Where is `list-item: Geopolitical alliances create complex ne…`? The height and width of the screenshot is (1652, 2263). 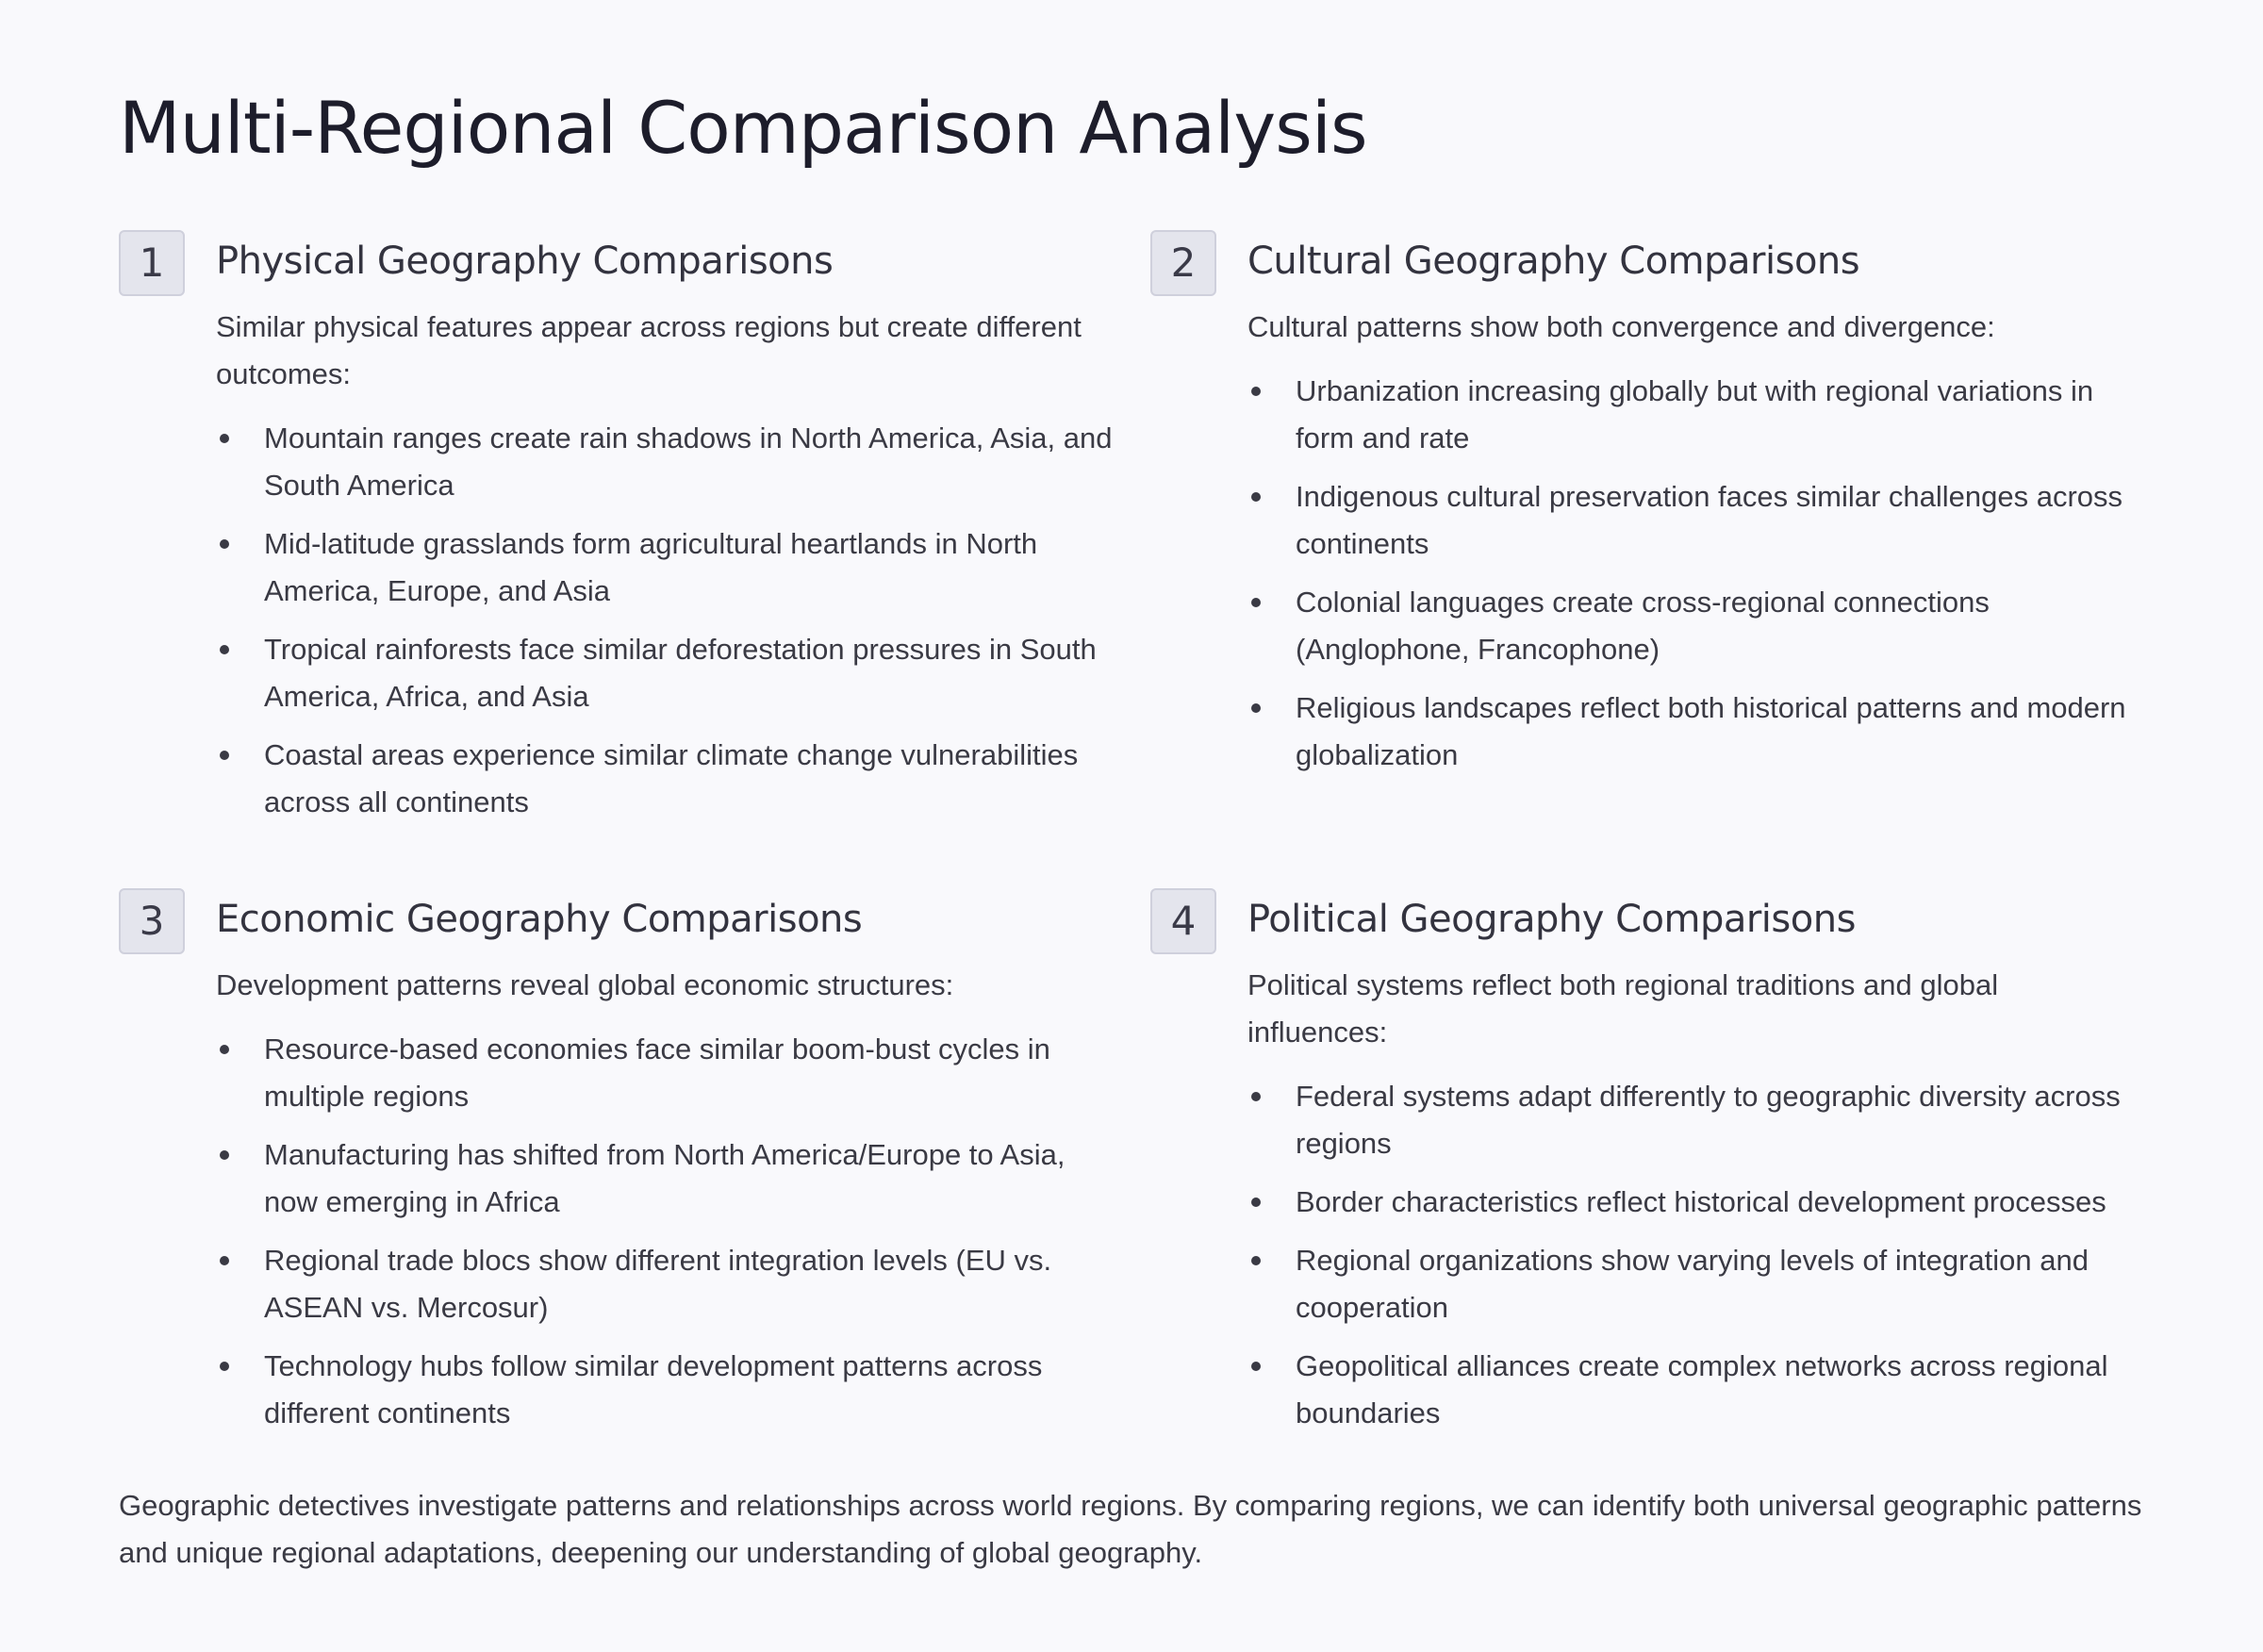
list-item: Geopolitical alliances create complex ne… is located at coordinates (1695, 1390).